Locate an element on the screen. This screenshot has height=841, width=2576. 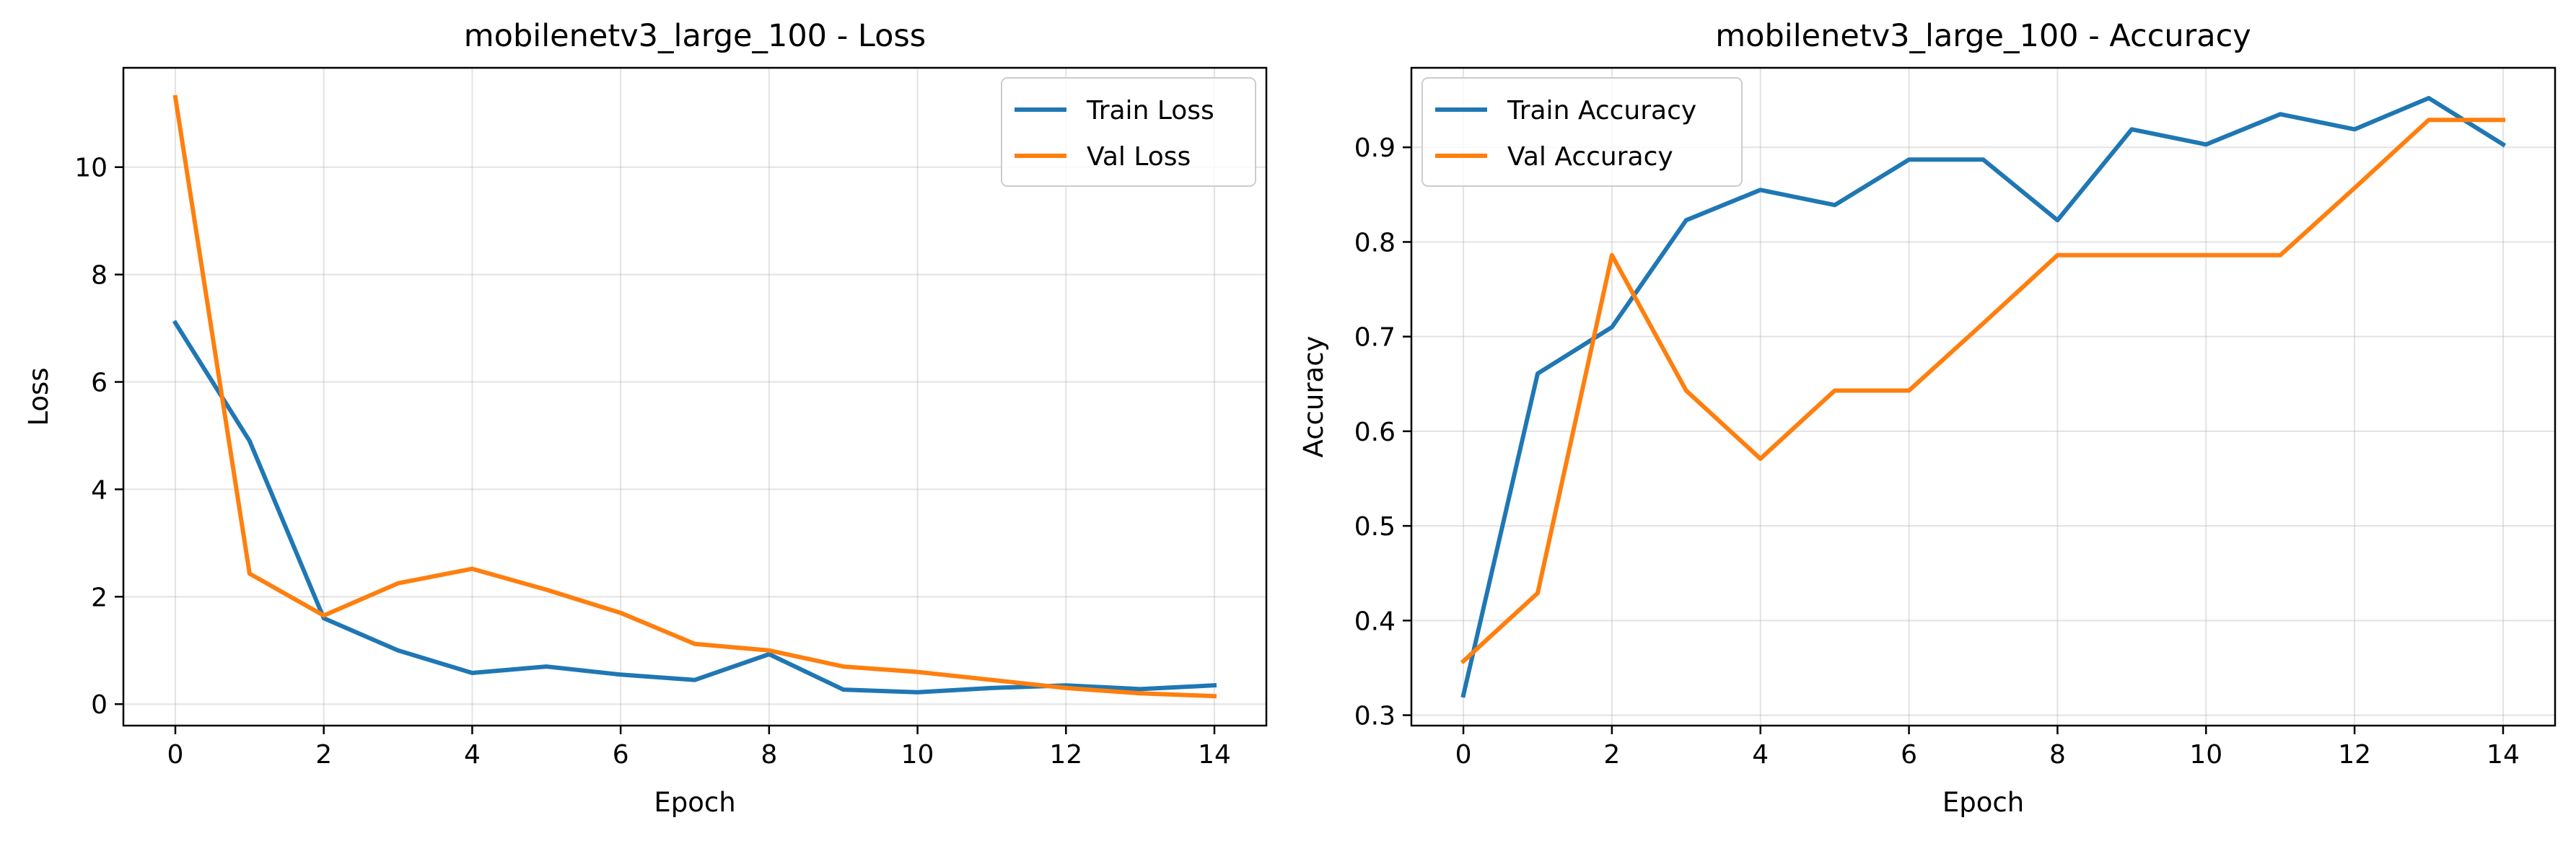
y-tick-label: 0 is located at coordinates (99, 705).